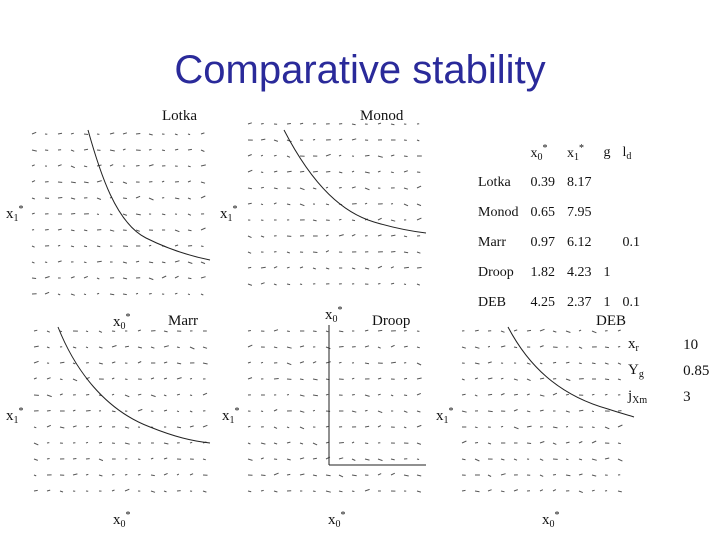  What do you see at coordinates (542, 182) in the screenshot?
I see `table-cell-x0: 0.39` at bounding box center [542, 182].